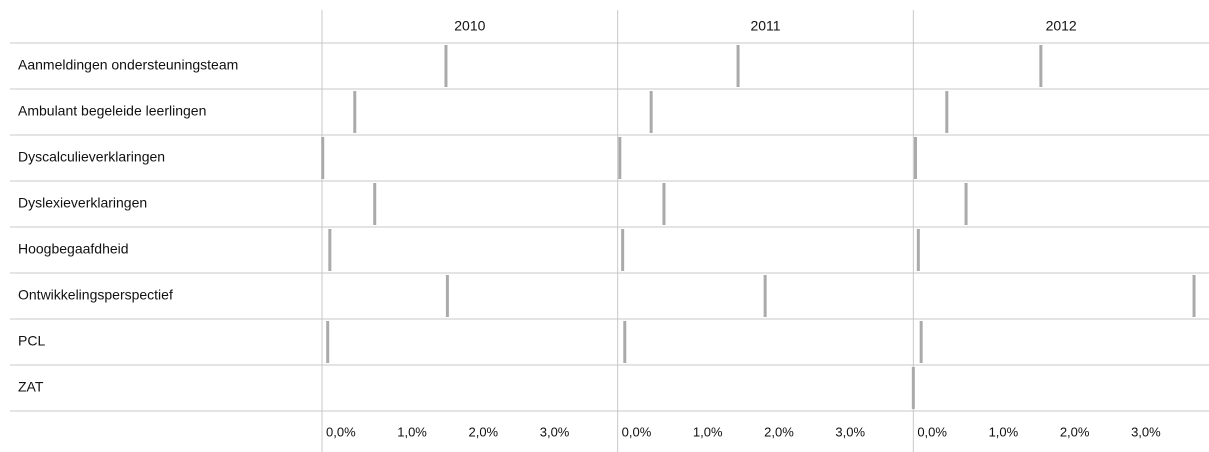 The height and width of the screenshot is (452, 1209). What do you see at coordinates (91, 157) in the screenshot?
I see `row-label: Dyscalculieverklaringen` at bounding box center [91, 157].